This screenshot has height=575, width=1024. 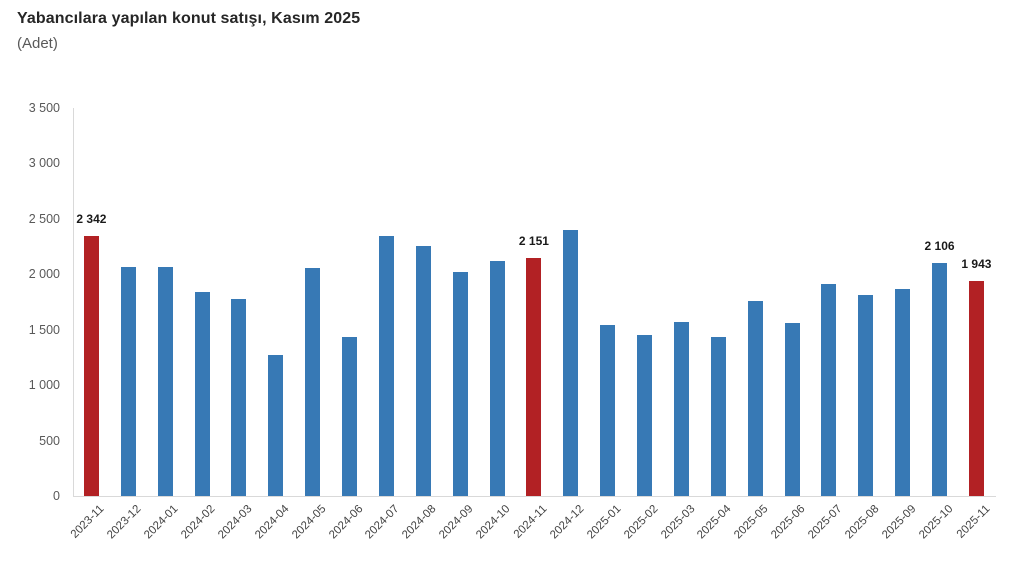 What do you see at coordinates (825, 522) in the screenshot?
I see `x-tick-label: 2025-07` at bounding box center [825, 522].